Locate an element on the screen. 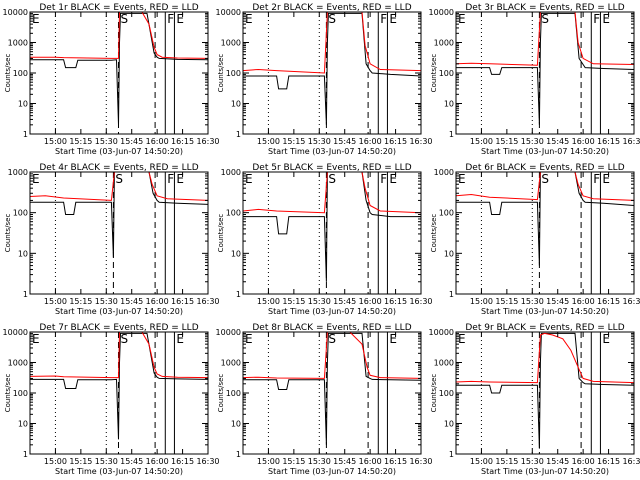 Image resolution: width=640 pixels, height=480 pixels. chart-title: Det 5r BLACK = Events, RED = LLD is located at coordinates (331, 168).